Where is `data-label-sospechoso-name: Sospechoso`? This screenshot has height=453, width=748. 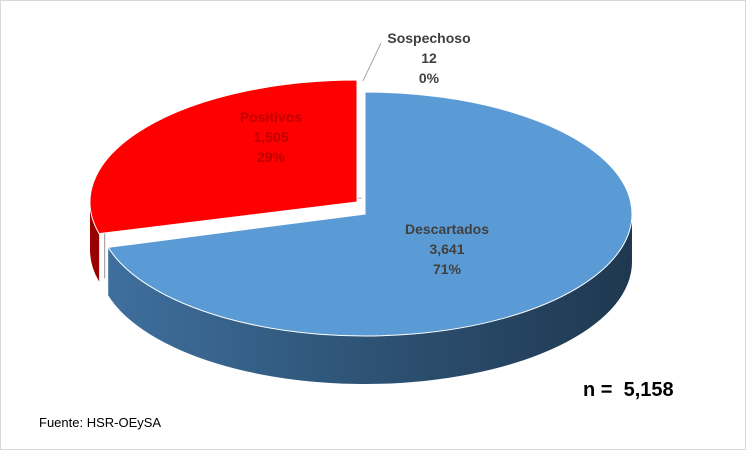
data-label-sospechoso-name: Sospechoso is located at coordinates (428, 38).